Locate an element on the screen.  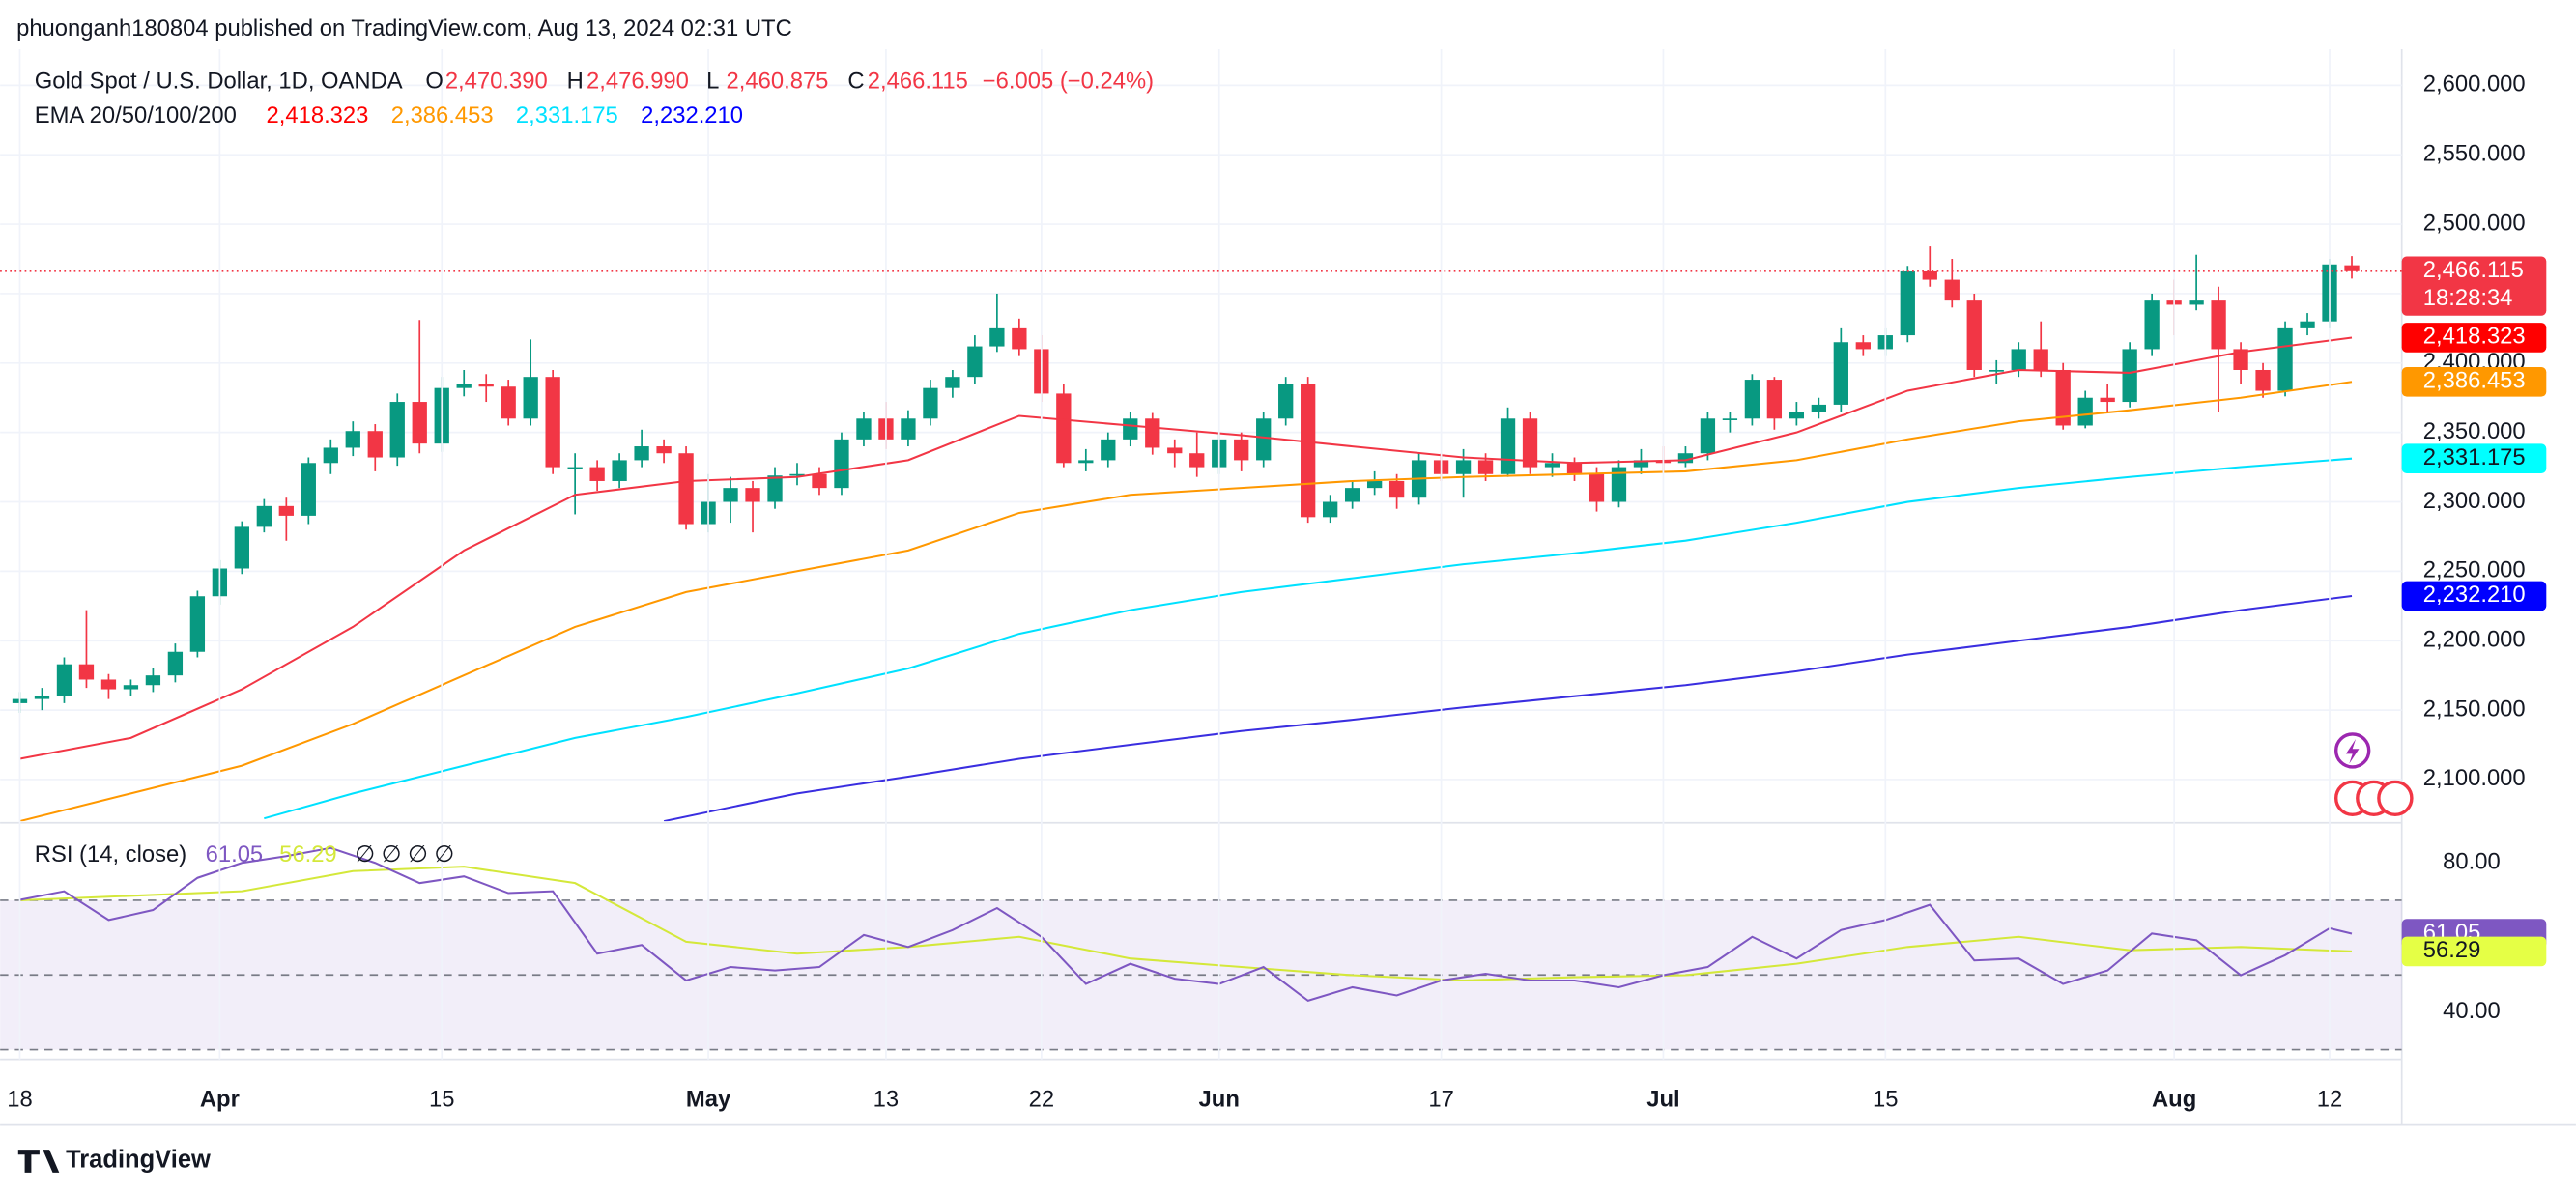
ema-box-label: 2,331.175 is located at coordinates (2475, 457).